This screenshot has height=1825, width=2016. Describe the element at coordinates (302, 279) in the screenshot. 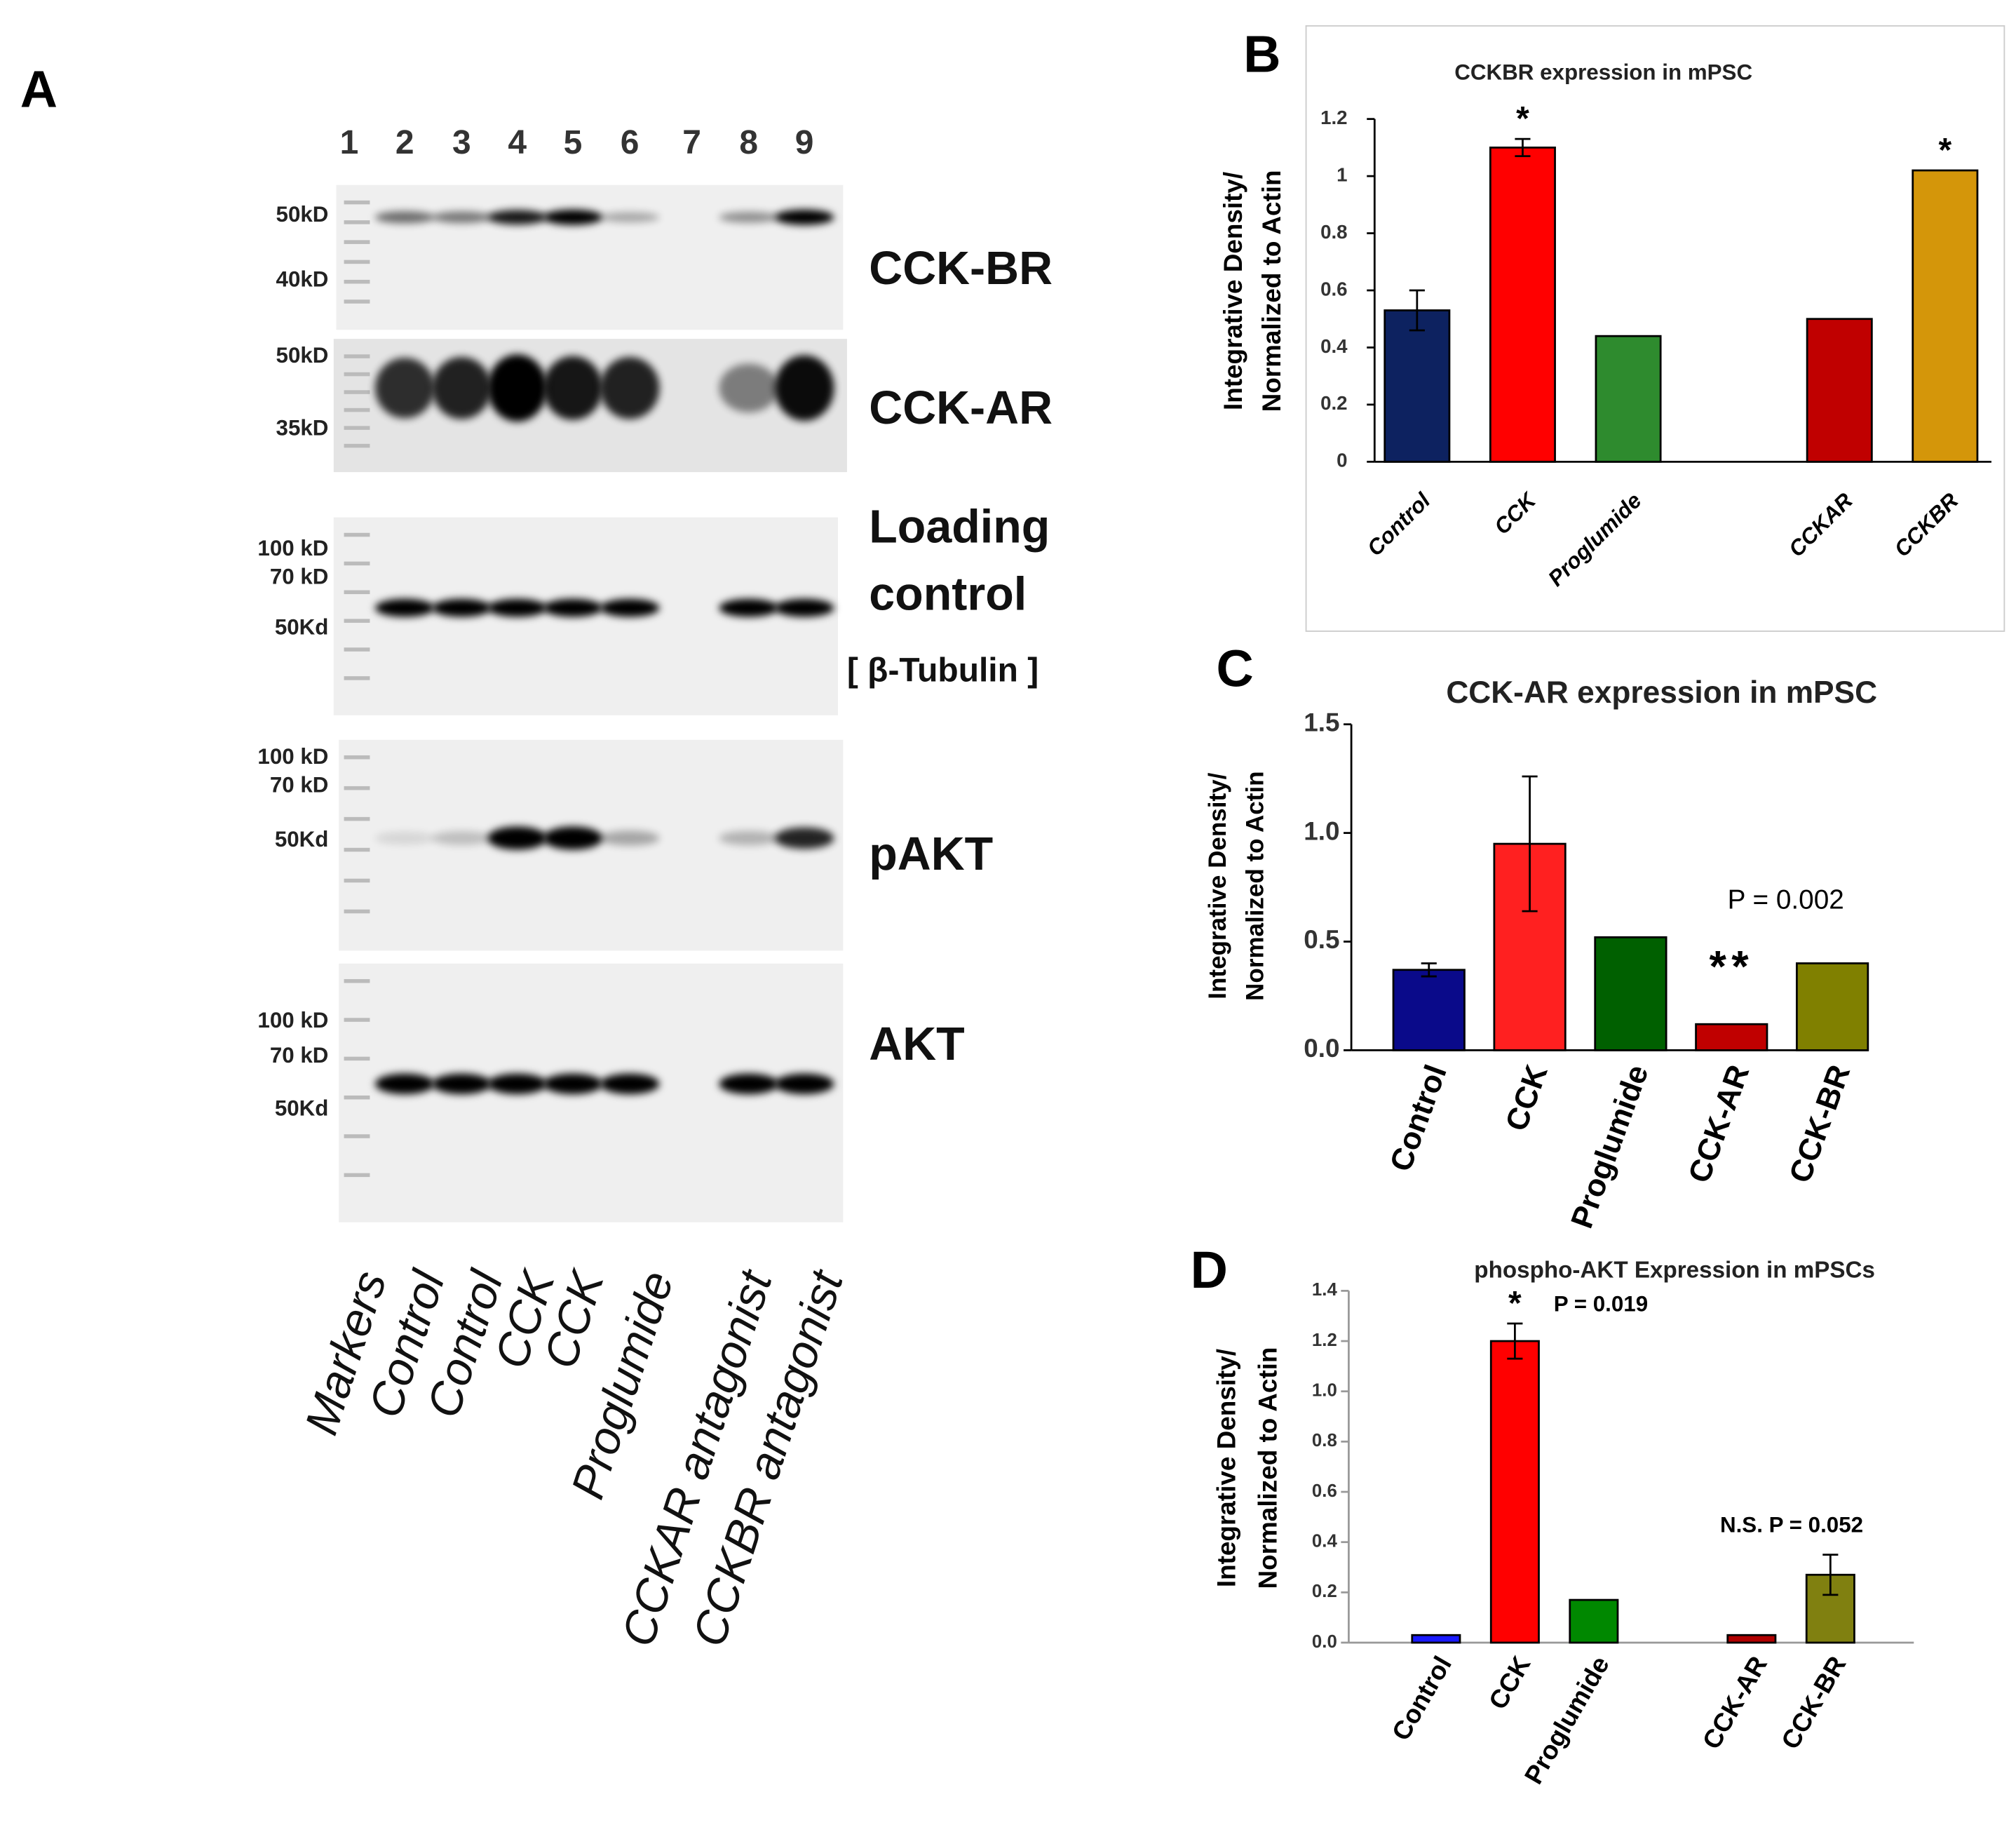

I see `marker-label: 40kD` at that location.